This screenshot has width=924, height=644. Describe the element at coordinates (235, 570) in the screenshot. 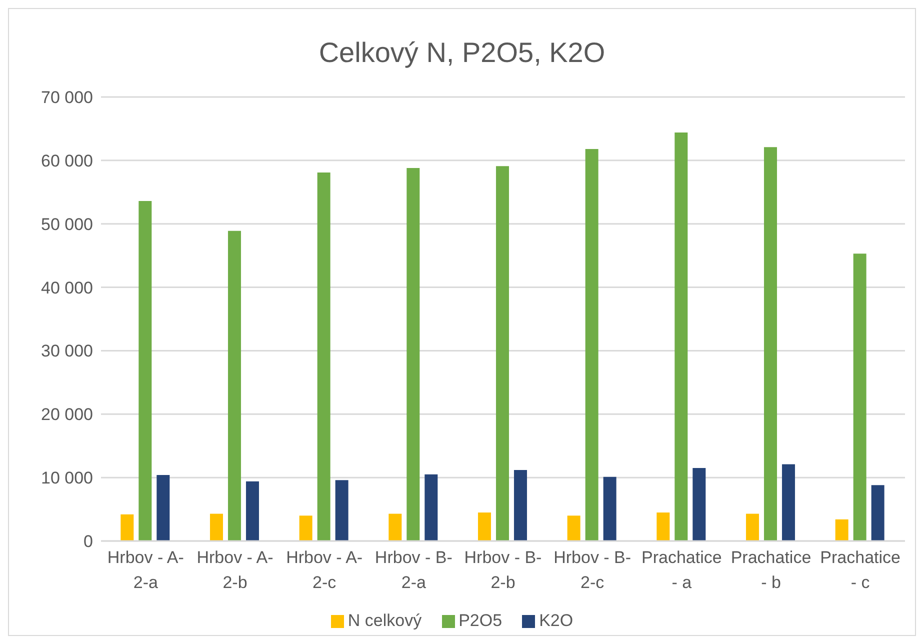

I see `x-tick-label: Hrbov - A-2-b` at that location.